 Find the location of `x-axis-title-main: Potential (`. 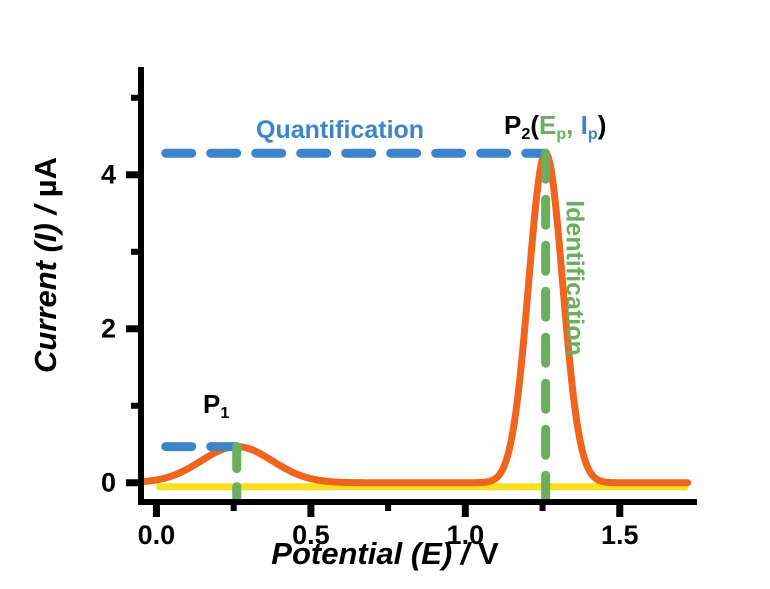

x-axis-title-main: Potential ( is located at coordinates (346, 553).